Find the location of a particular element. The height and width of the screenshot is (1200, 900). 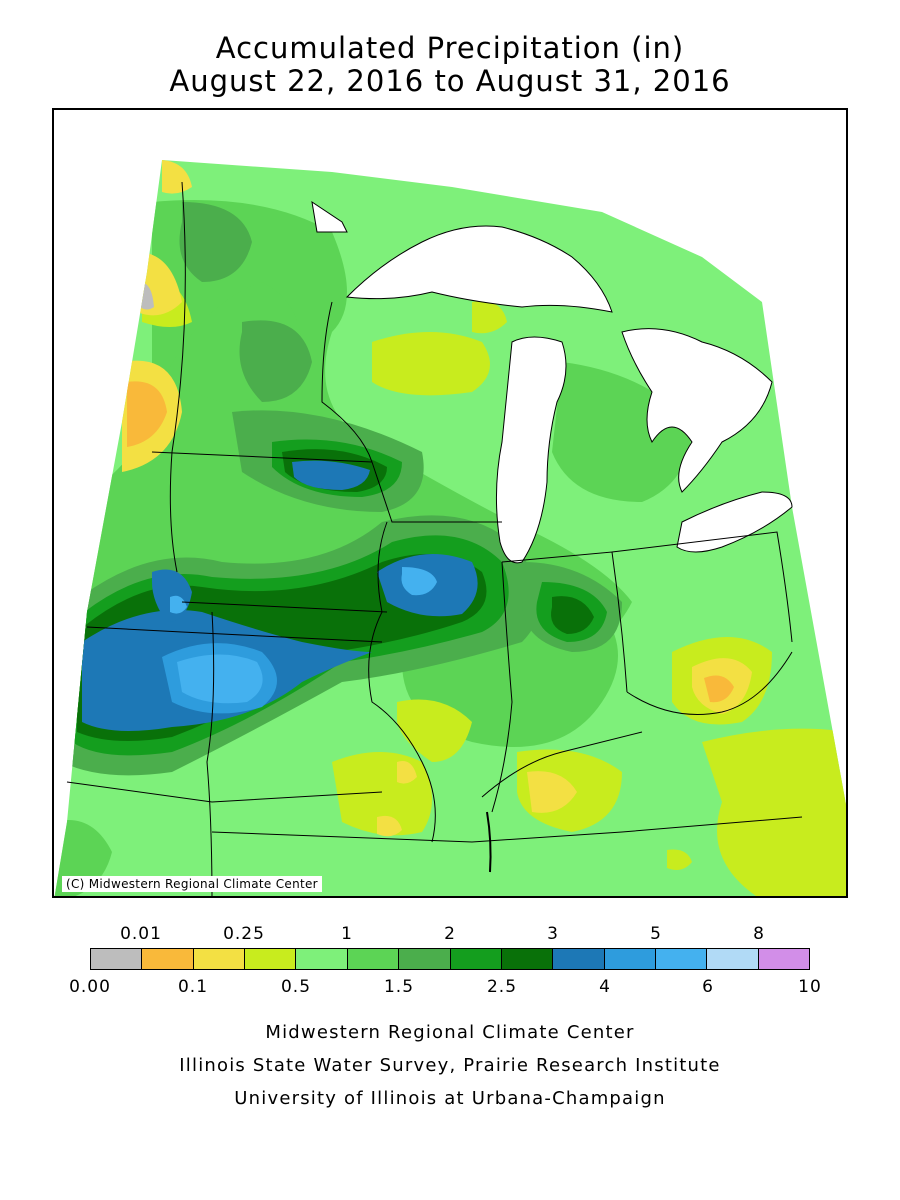

map-date-range: August 22, 2016 to August 31, 2016 is located at coordinates (450, 81).